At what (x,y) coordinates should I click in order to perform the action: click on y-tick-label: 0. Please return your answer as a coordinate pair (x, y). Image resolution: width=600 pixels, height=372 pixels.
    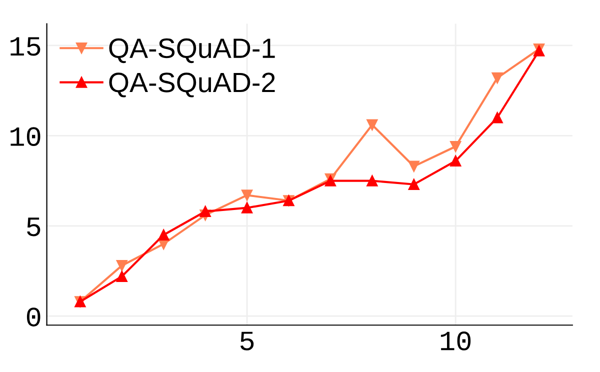
    Looking at the image, I should click on (33, 317).